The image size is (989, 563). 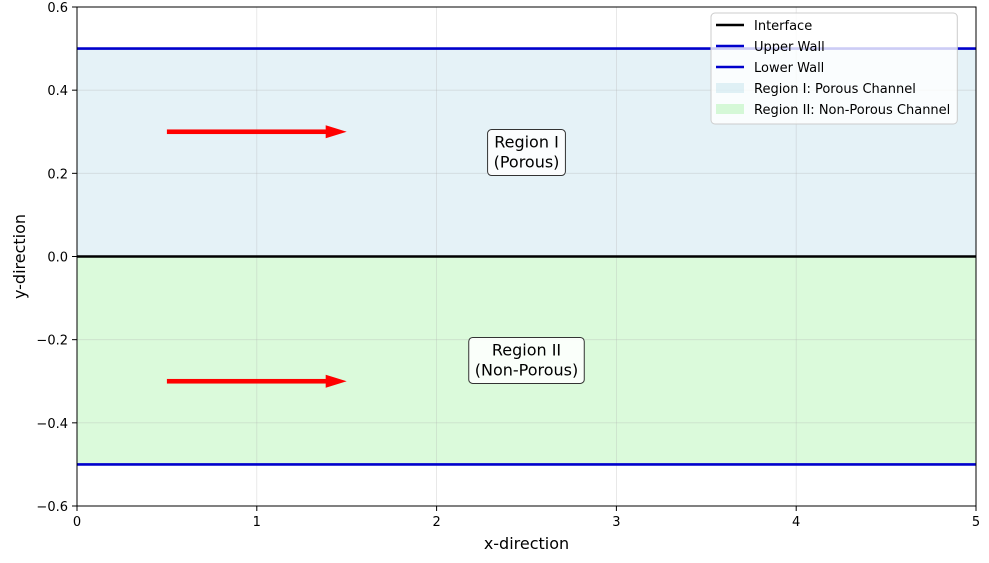 What do you see at coordinates (526, 518) in the screenshot?
I see `x-axis: 0 1 2 3 4 5` at bounding box center [526, 518].